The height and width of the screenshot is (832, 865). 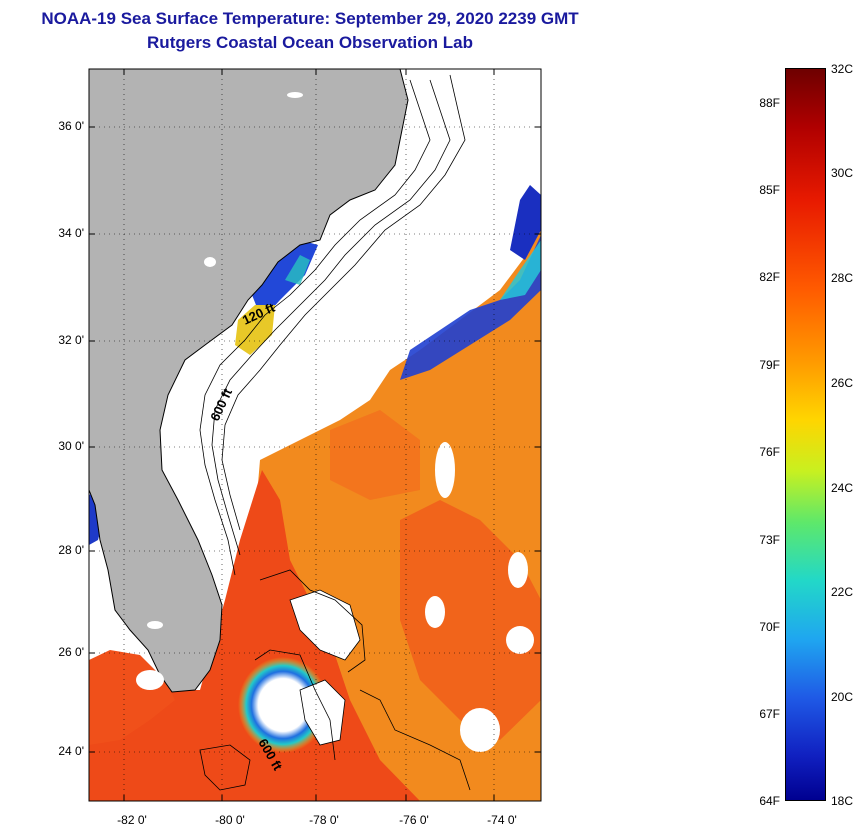 What do you see at coordinates (255, 330) in the screenshot?
I see `warm-shelf-patch` at bounding box center [255, 330].